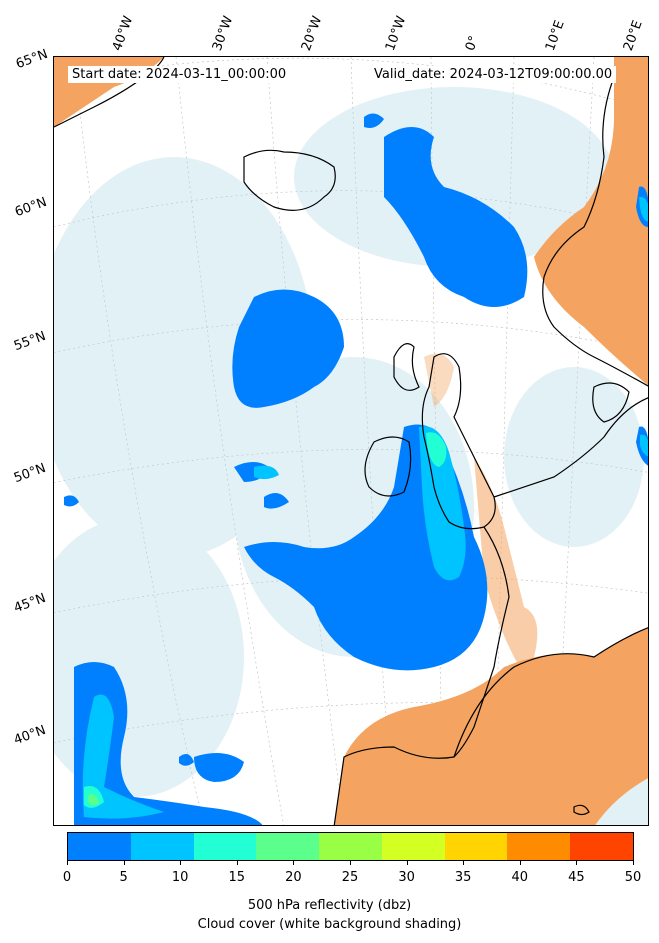 The height and width of the screenshot is (943, 659). What do you see at coordinates (312, 33) in the screenshot?
I see `lon-label-20w: 20°W` at bounding box center [312, 33].